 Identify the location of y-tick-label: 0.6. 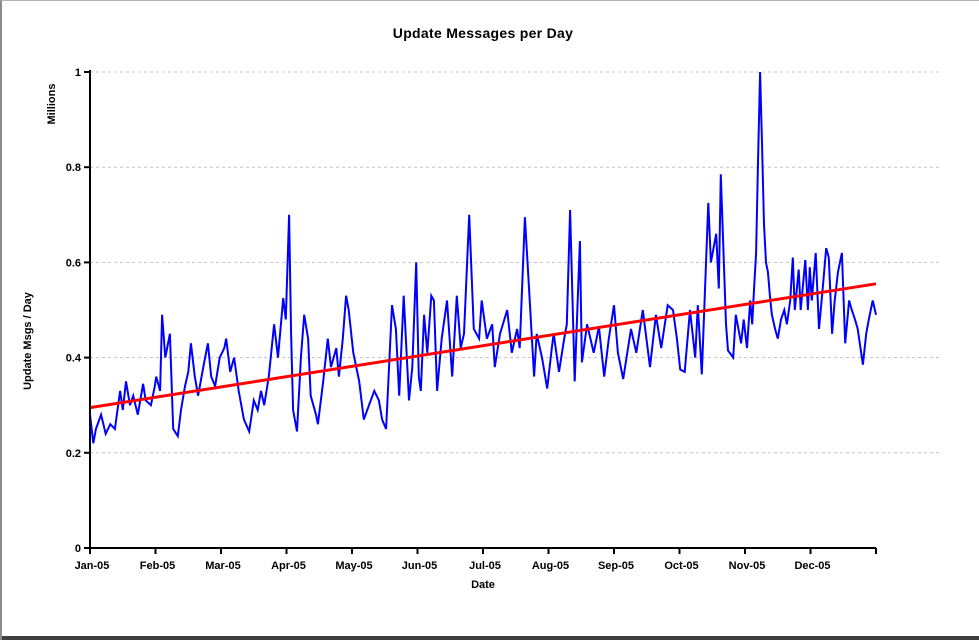
(73, 263).